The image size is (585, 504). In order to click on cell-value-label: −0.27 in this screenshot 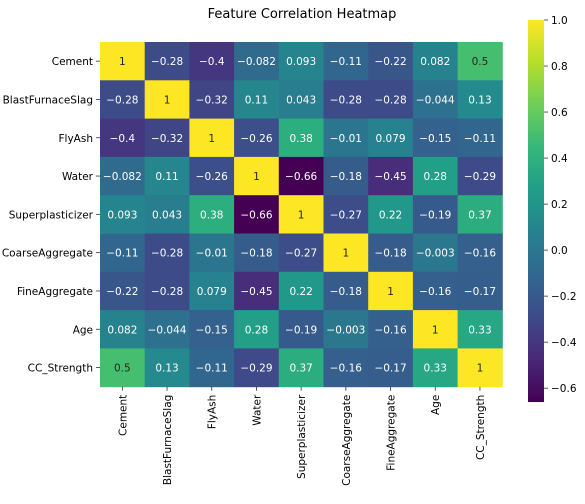, I will do `click(301, 254)`.